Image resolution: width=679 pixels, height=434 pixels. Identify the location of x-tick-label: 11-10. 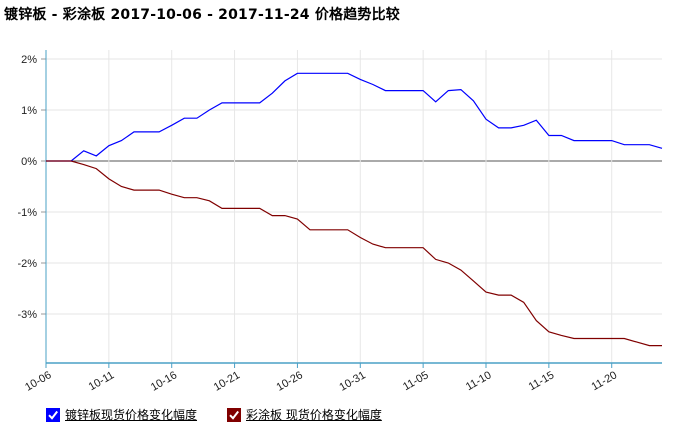
(479, 381).